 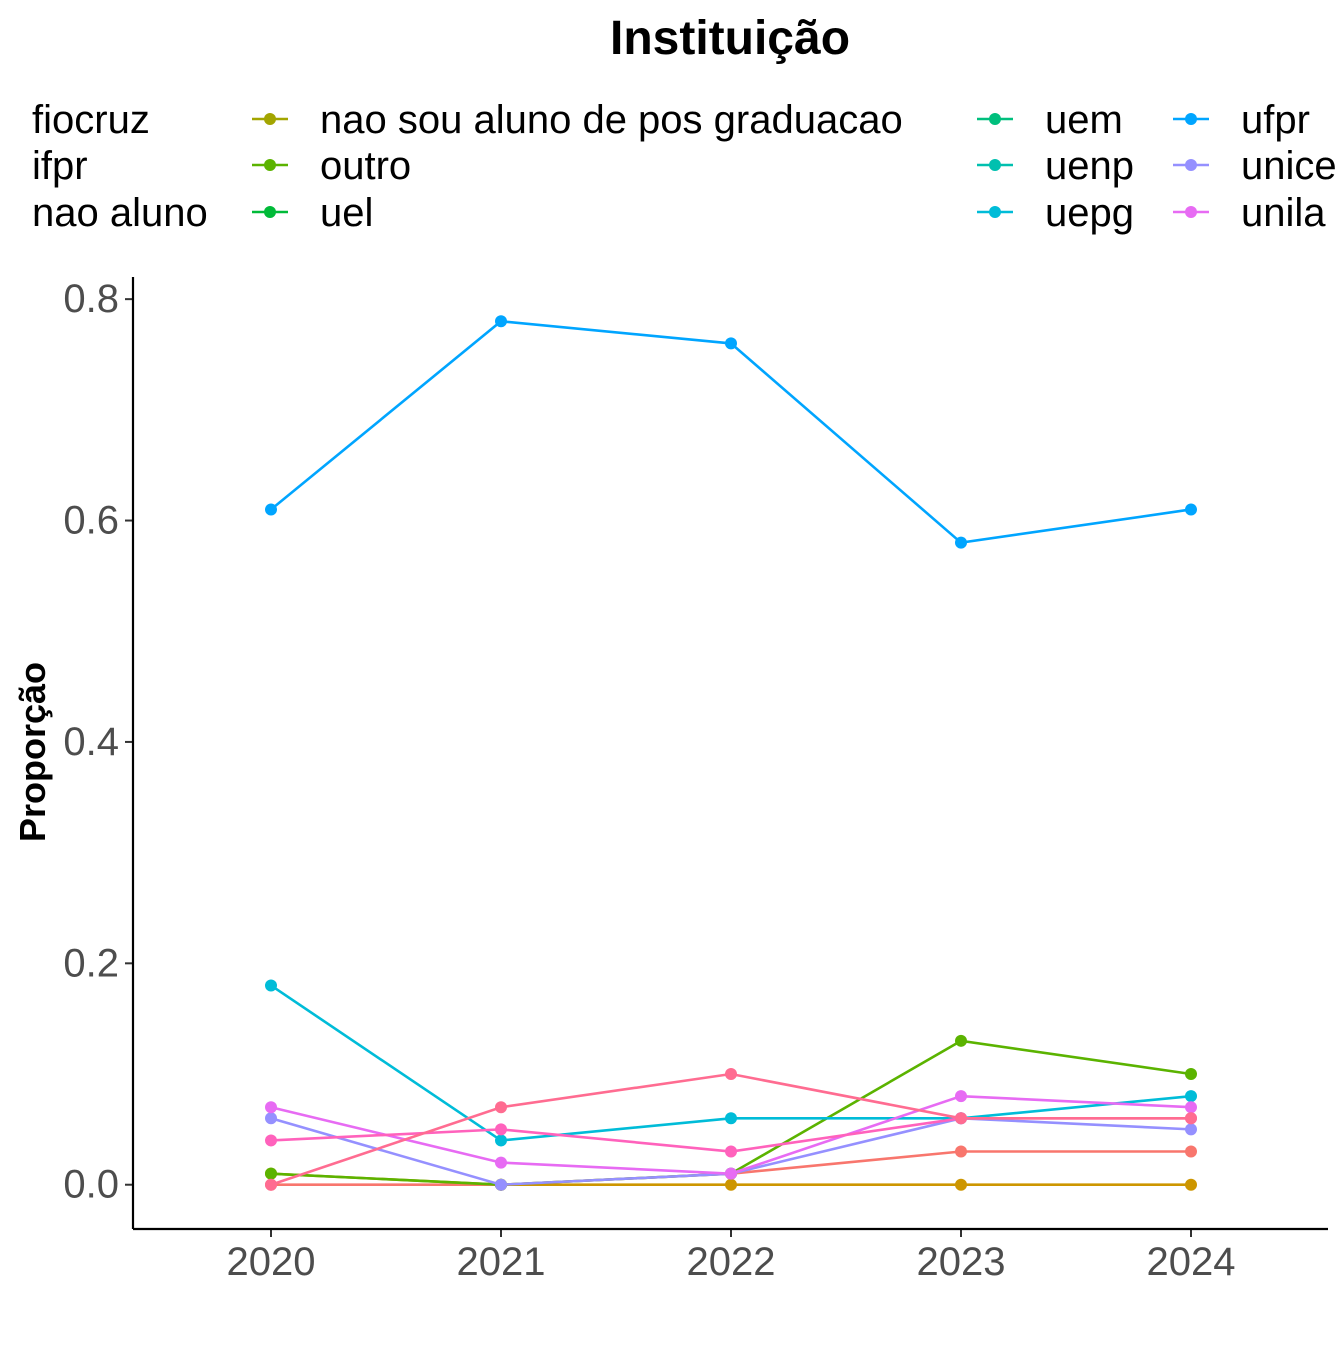 What do you see at coordinates (1283, 213) in the screenshot?
I see `legend-label: unila` at bounding box center [1283, 213].